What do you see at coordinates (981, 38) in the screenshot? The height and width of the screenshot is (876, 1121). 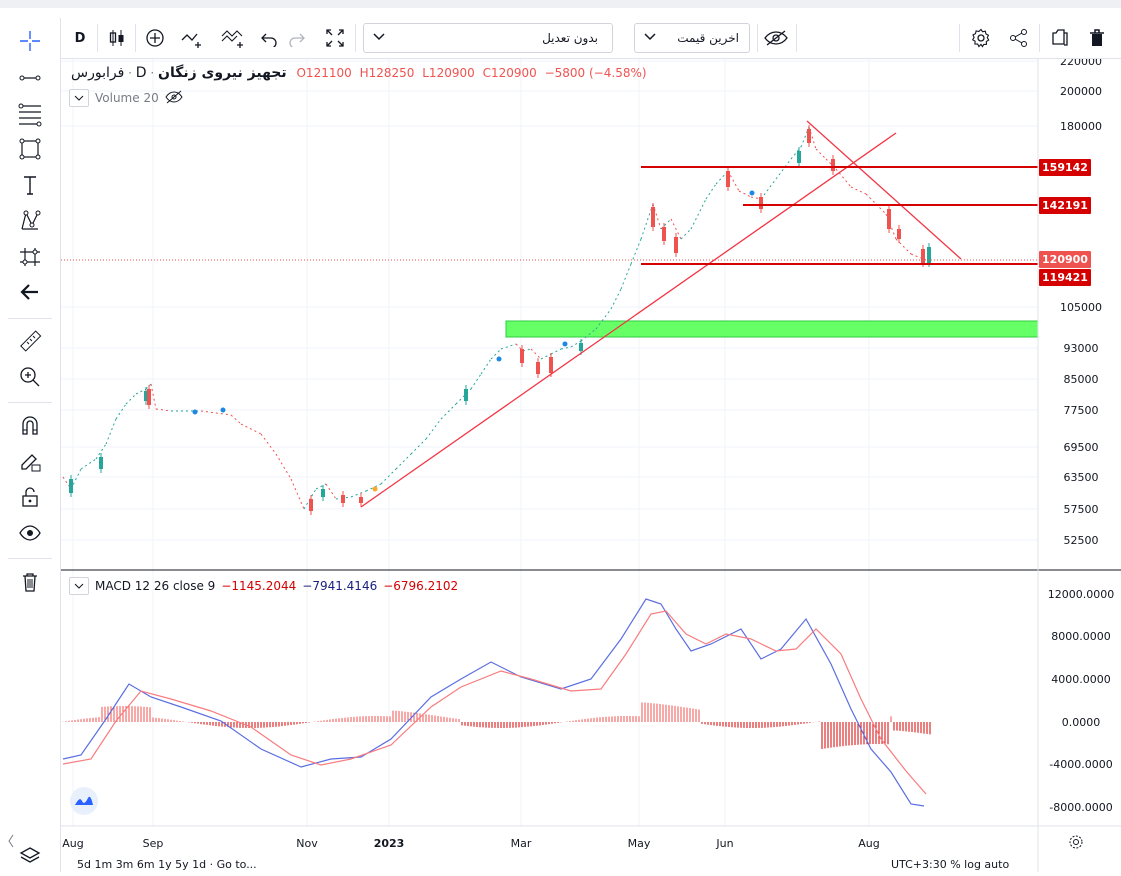 I see `settings-gear-icon` at bounding box center [981, 38].